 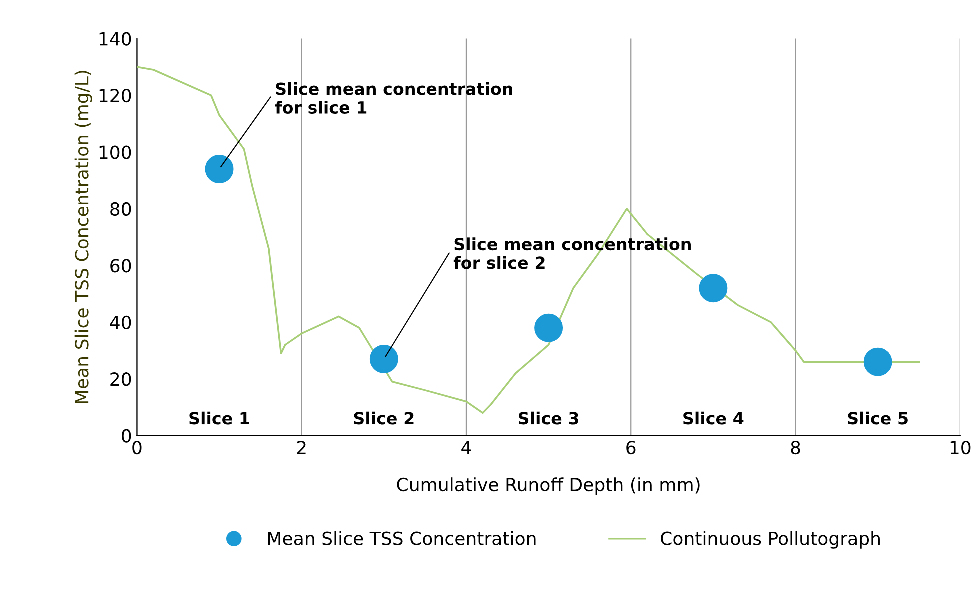 What do you see at coordinates (121, 323) in the screenshot?
I see `y-tick-label: 40` at bounding box center [121, 323].